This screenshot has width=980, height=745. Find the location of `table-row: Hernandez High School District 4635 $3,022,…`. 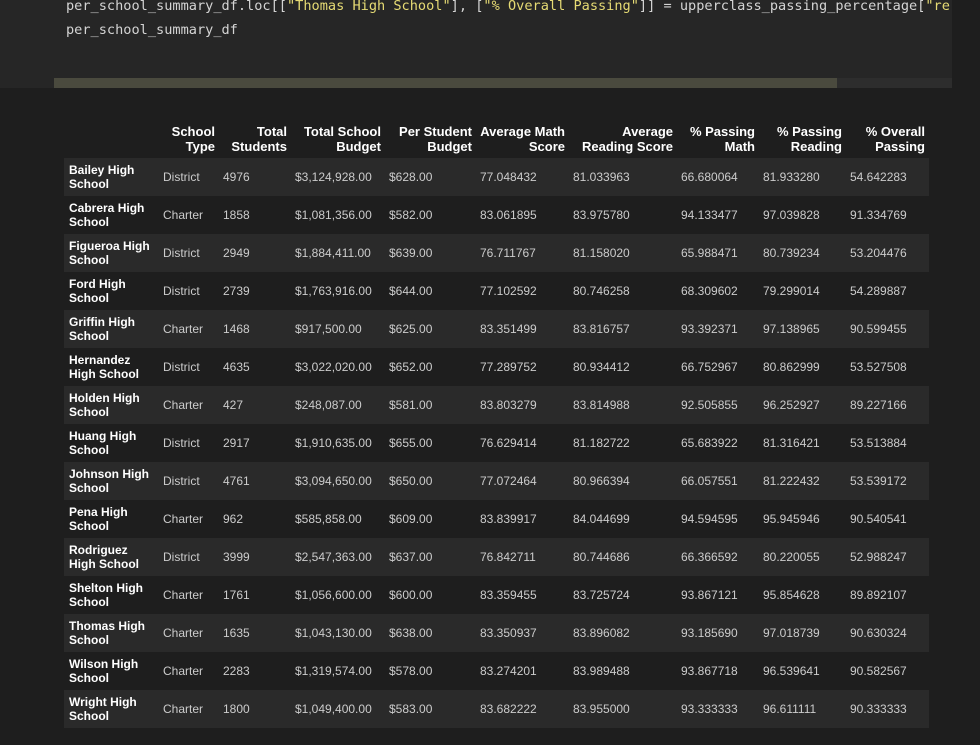

table-row: Hernandez High School District 4635 $3,022,… is located at coordinates (496, 367).